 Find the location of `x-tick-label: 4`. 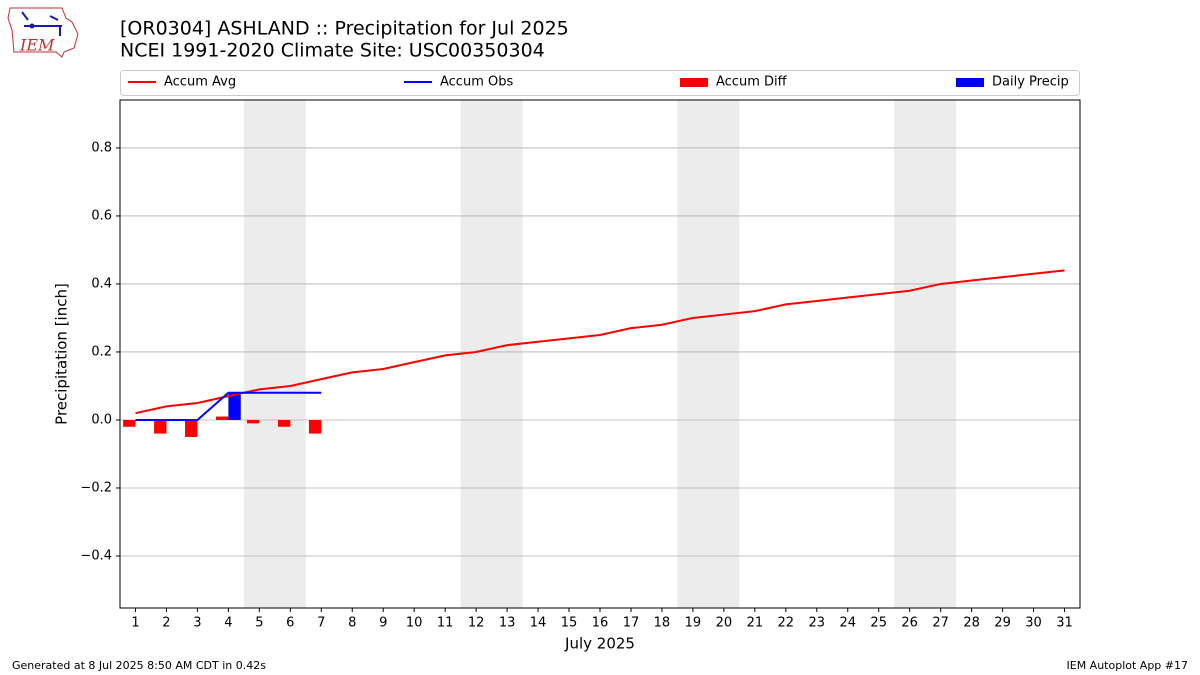

x-tick-label: 4 is located at coordinates (228, 623).